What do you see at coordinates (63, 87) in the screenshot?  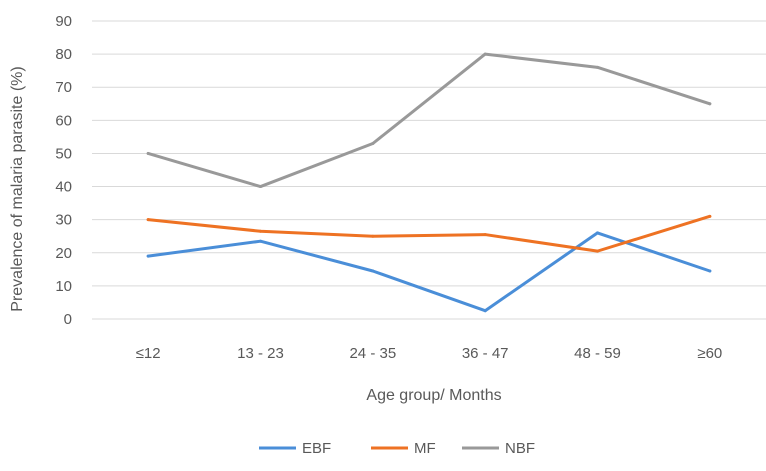 I see `y-tick-label: 70` at bounding box center [63, 87].